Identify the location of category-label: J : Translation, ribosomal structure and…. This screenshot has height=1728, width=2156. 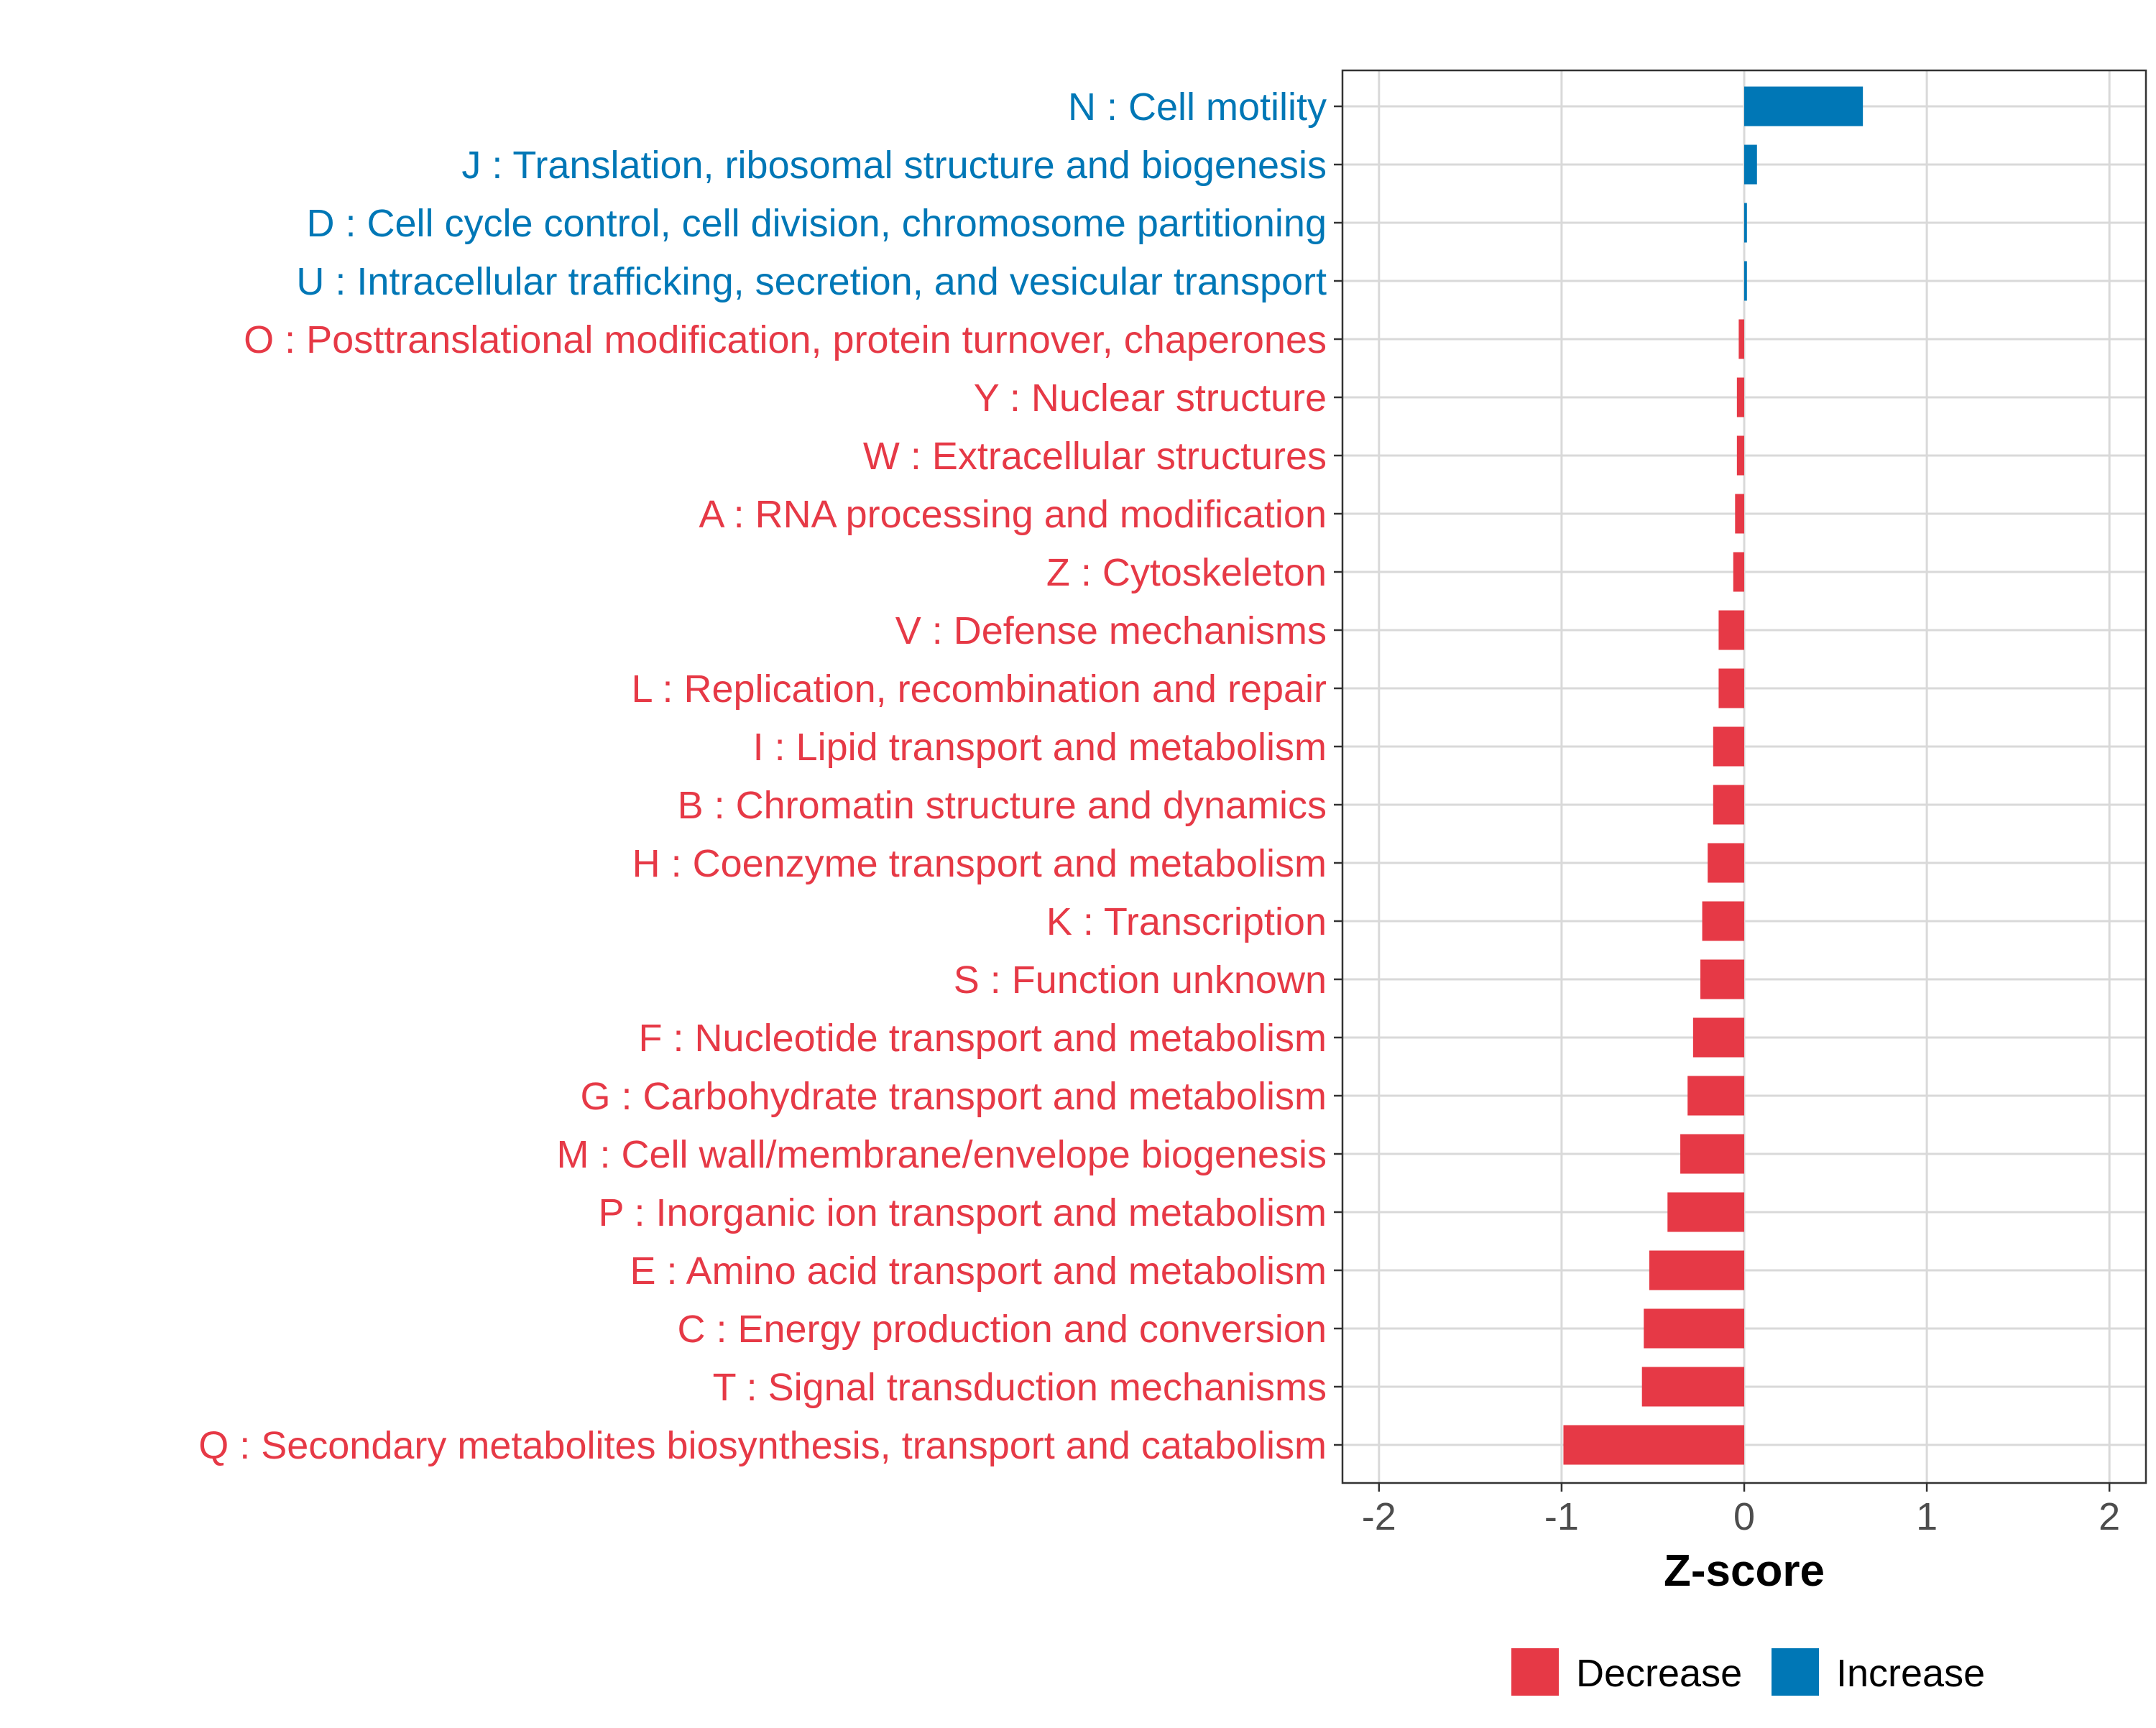
(894, 165).